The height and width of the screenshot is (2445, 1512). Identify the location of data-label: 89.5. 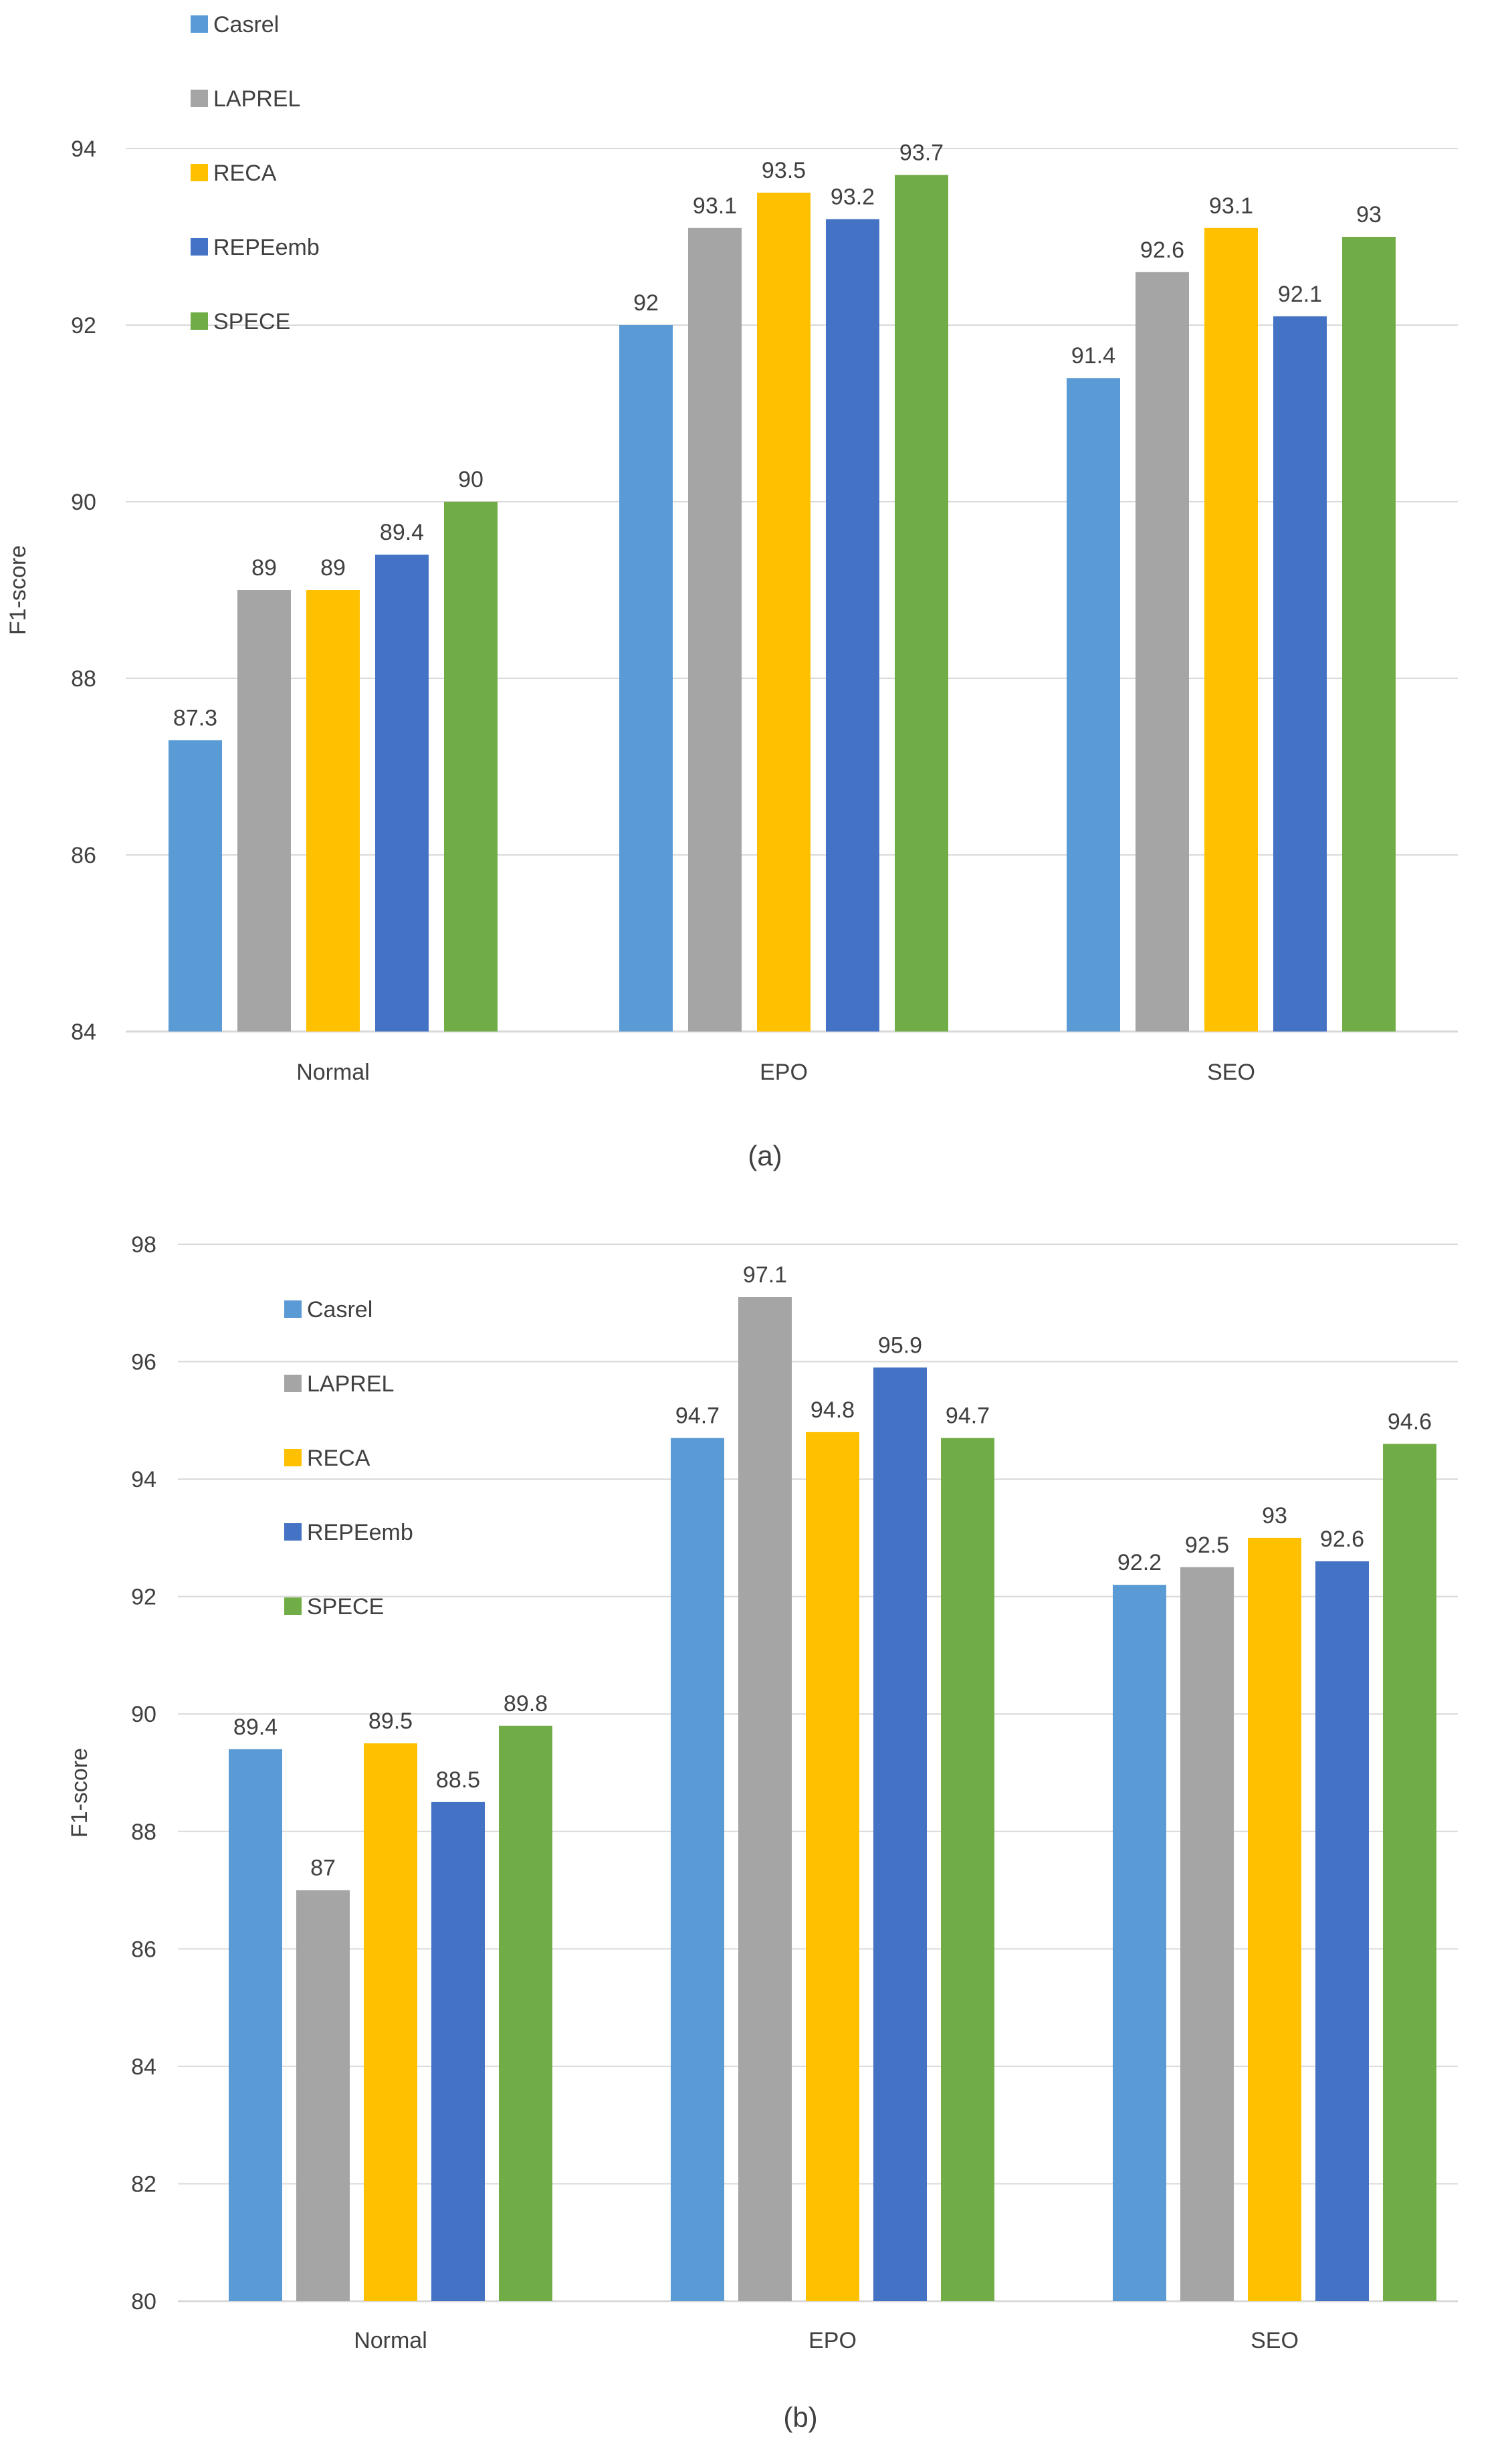
(390, 1721).